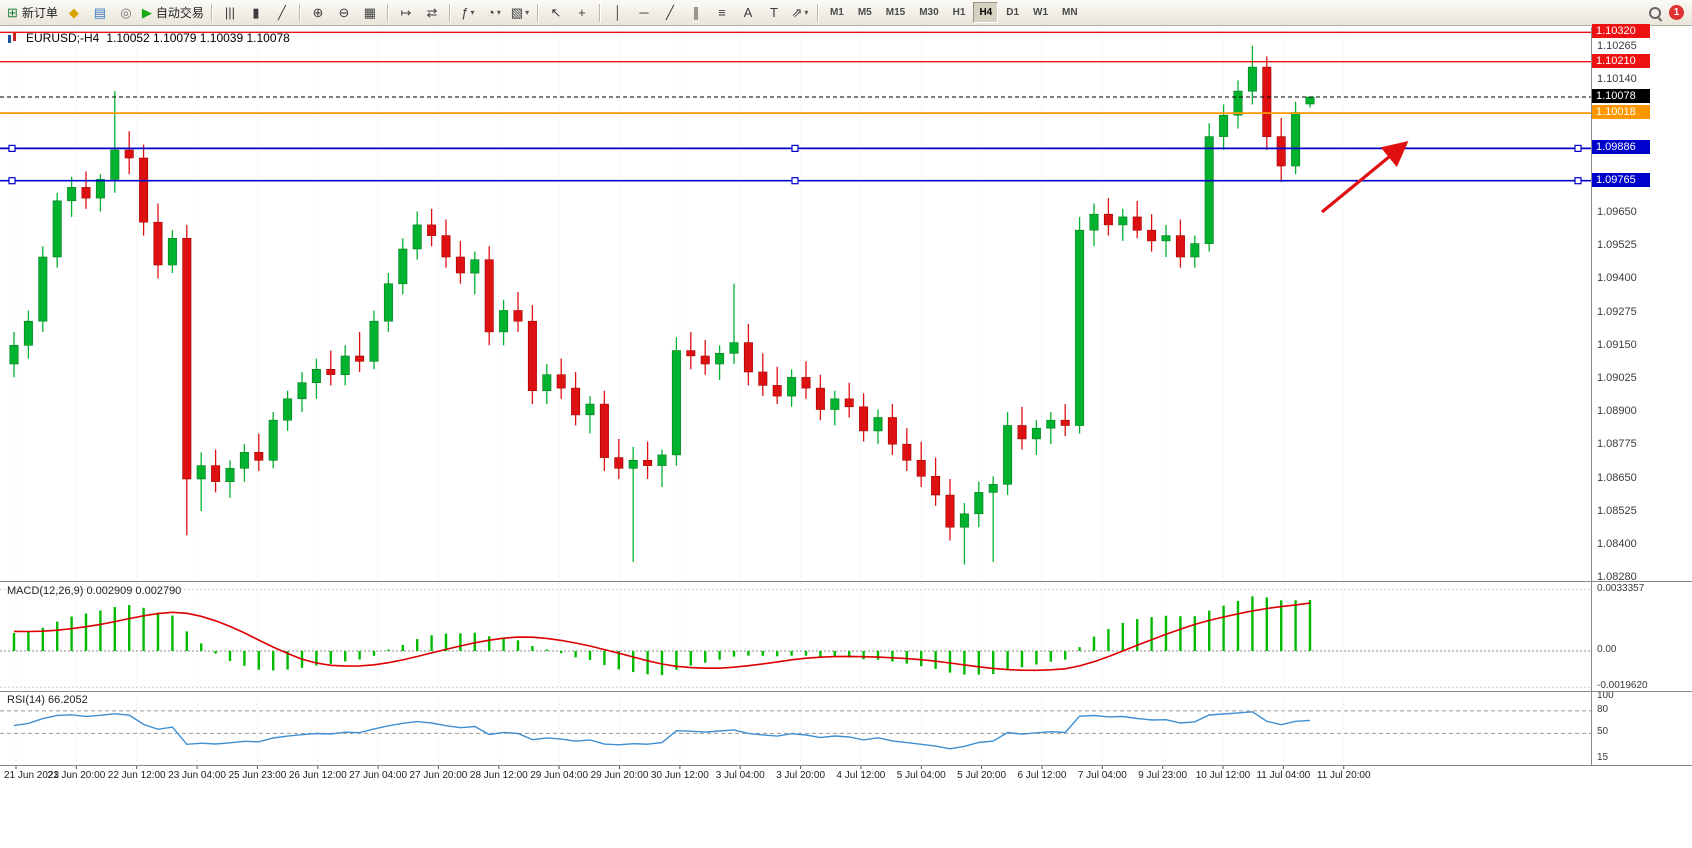 This screenshot has width=1692, height=848. I want to click on time-axis-label: 3 Jul 04:00, so click(740, 775).